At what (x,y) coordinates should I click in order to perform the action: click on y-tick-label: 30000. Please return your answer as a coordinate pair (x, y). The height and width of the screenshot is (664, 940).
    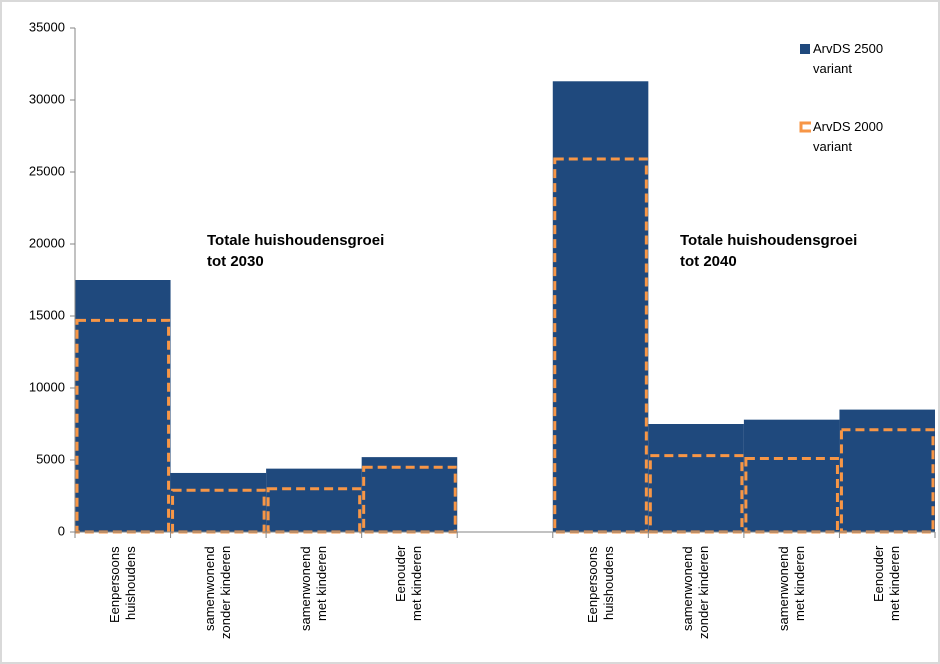
    Looking at the image, I should click on (47, 98).